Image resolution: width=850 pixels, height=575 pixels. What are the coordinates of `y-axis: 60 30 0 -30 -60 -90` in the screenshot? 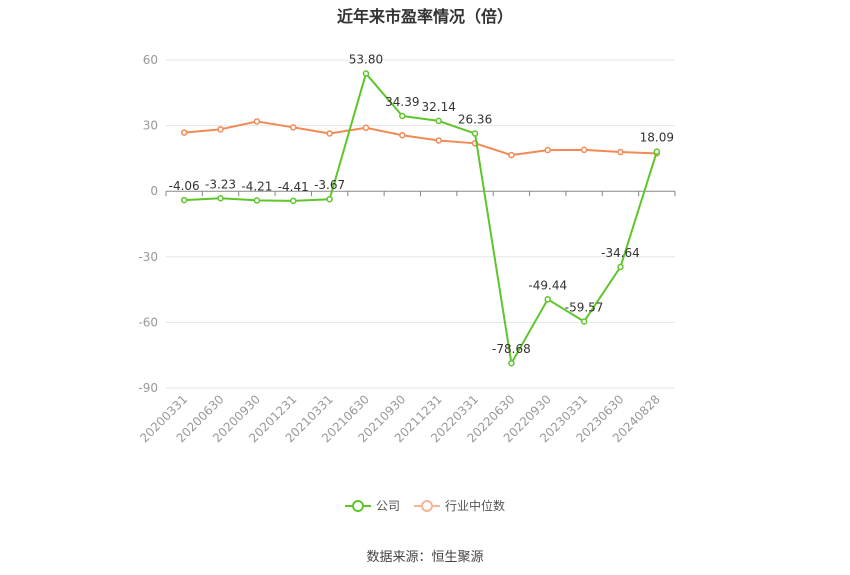 It's located at (148, 224).